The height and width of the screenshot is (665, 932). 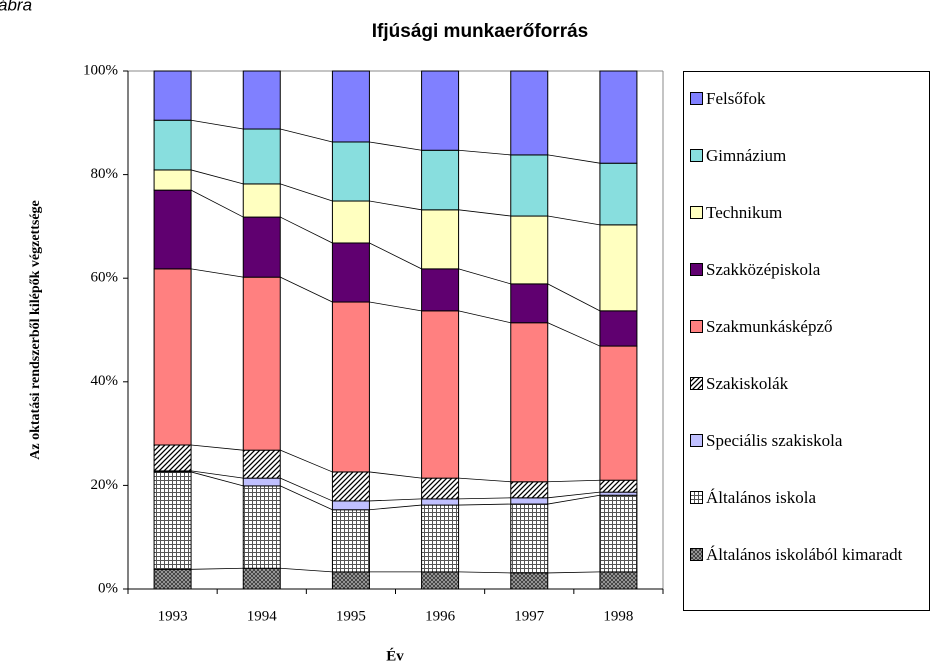 What do you see at coordinates (351, 616) in the screenshot?
I see `x-tick-label: 1995` at bounding box center [351, 616].